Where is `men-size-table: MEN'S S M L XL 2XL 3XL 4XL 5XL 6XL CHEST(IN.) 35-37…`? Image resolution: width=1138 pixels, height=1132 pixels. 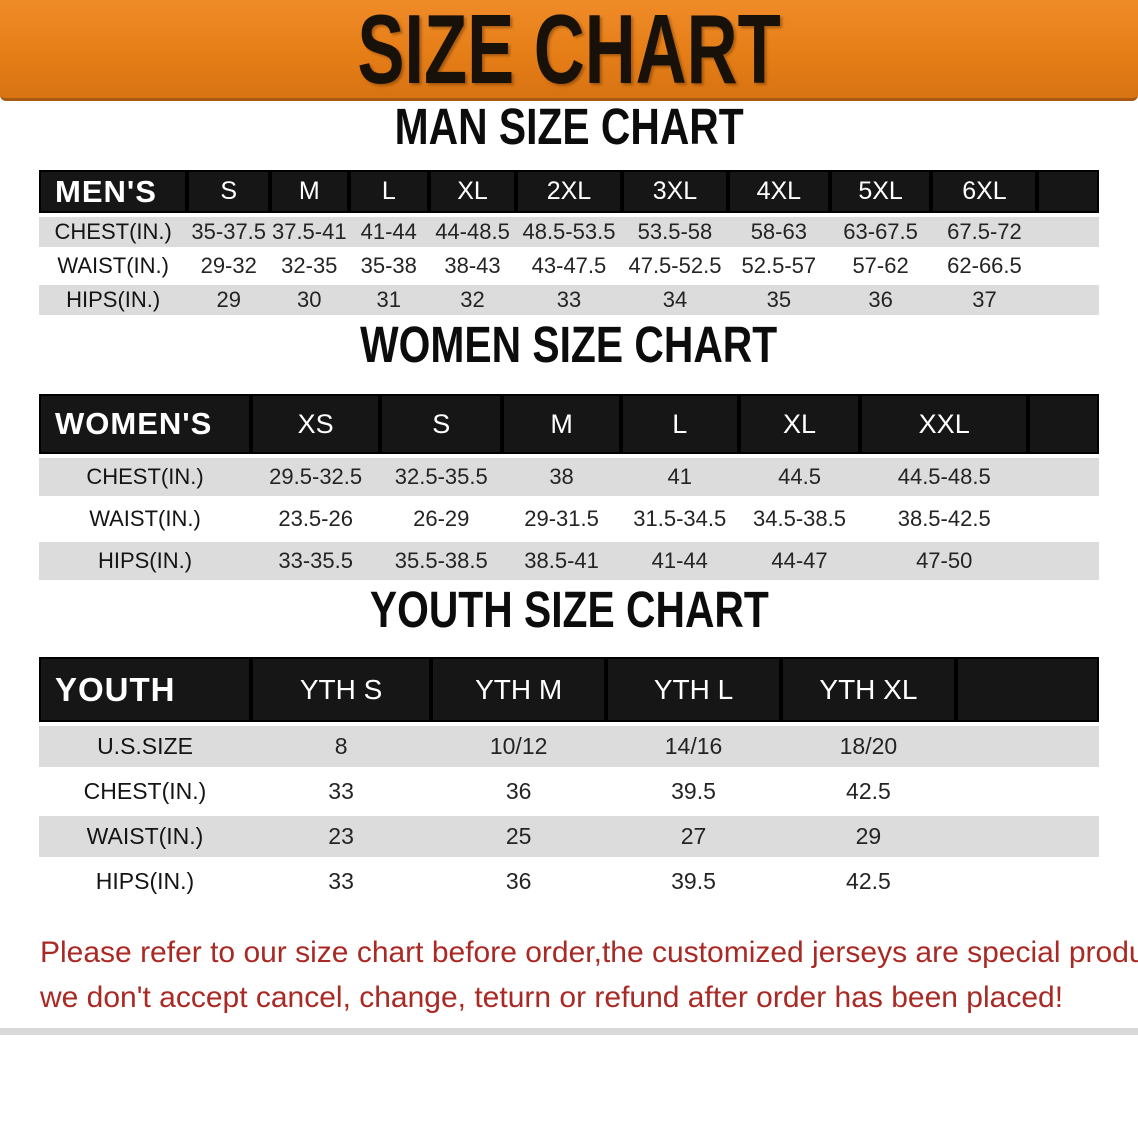
men-size-table: MEN'S S M L XL 2XL 3XL 4XL 5XL 6XL CHEST(IN.) 35-37… is located at coordinates (569, 242).